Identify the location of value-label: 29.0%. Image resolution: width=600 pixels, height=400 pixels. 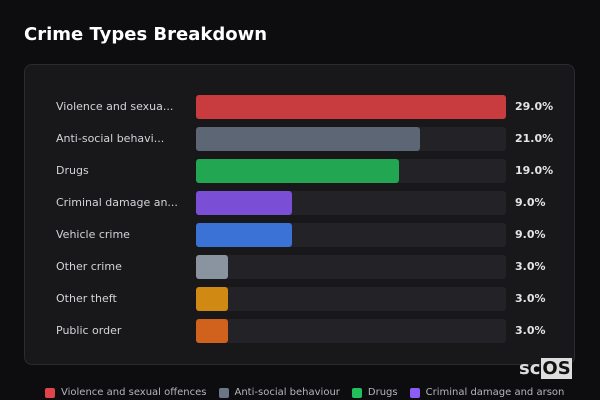
(534, 106).